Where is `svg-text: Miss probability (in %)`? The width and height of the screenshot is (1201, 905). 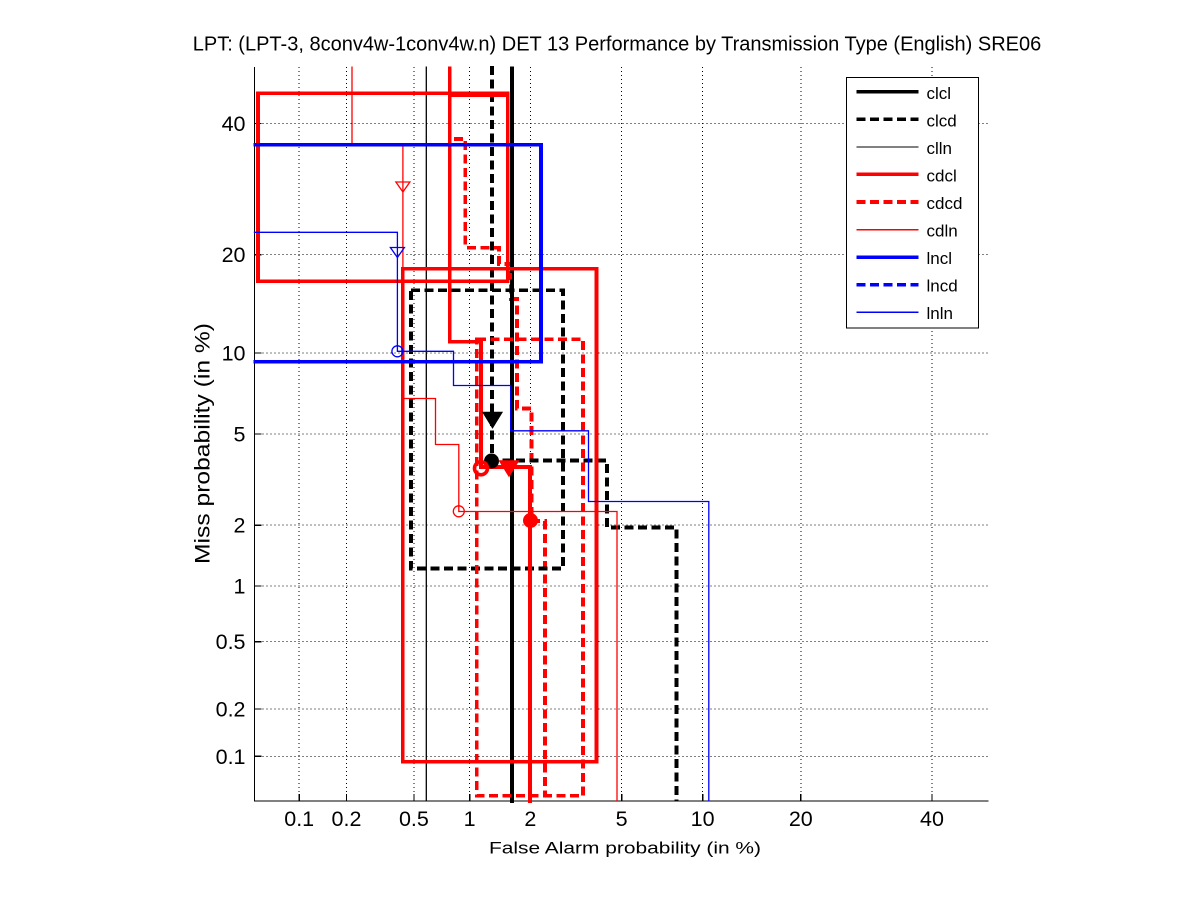
svg-text: Miss probability (in %) is located at coordinates (203, 443).